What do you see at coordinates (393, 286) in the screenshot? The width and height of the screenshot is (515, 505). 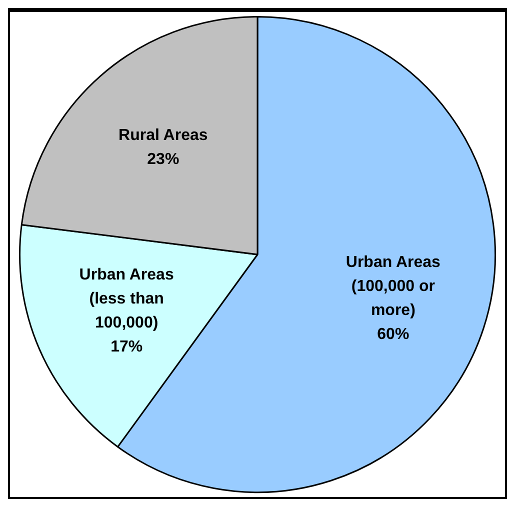 I see `slice-label: Urban Areas (100,000 or more)` at bounding box center [393, 286].